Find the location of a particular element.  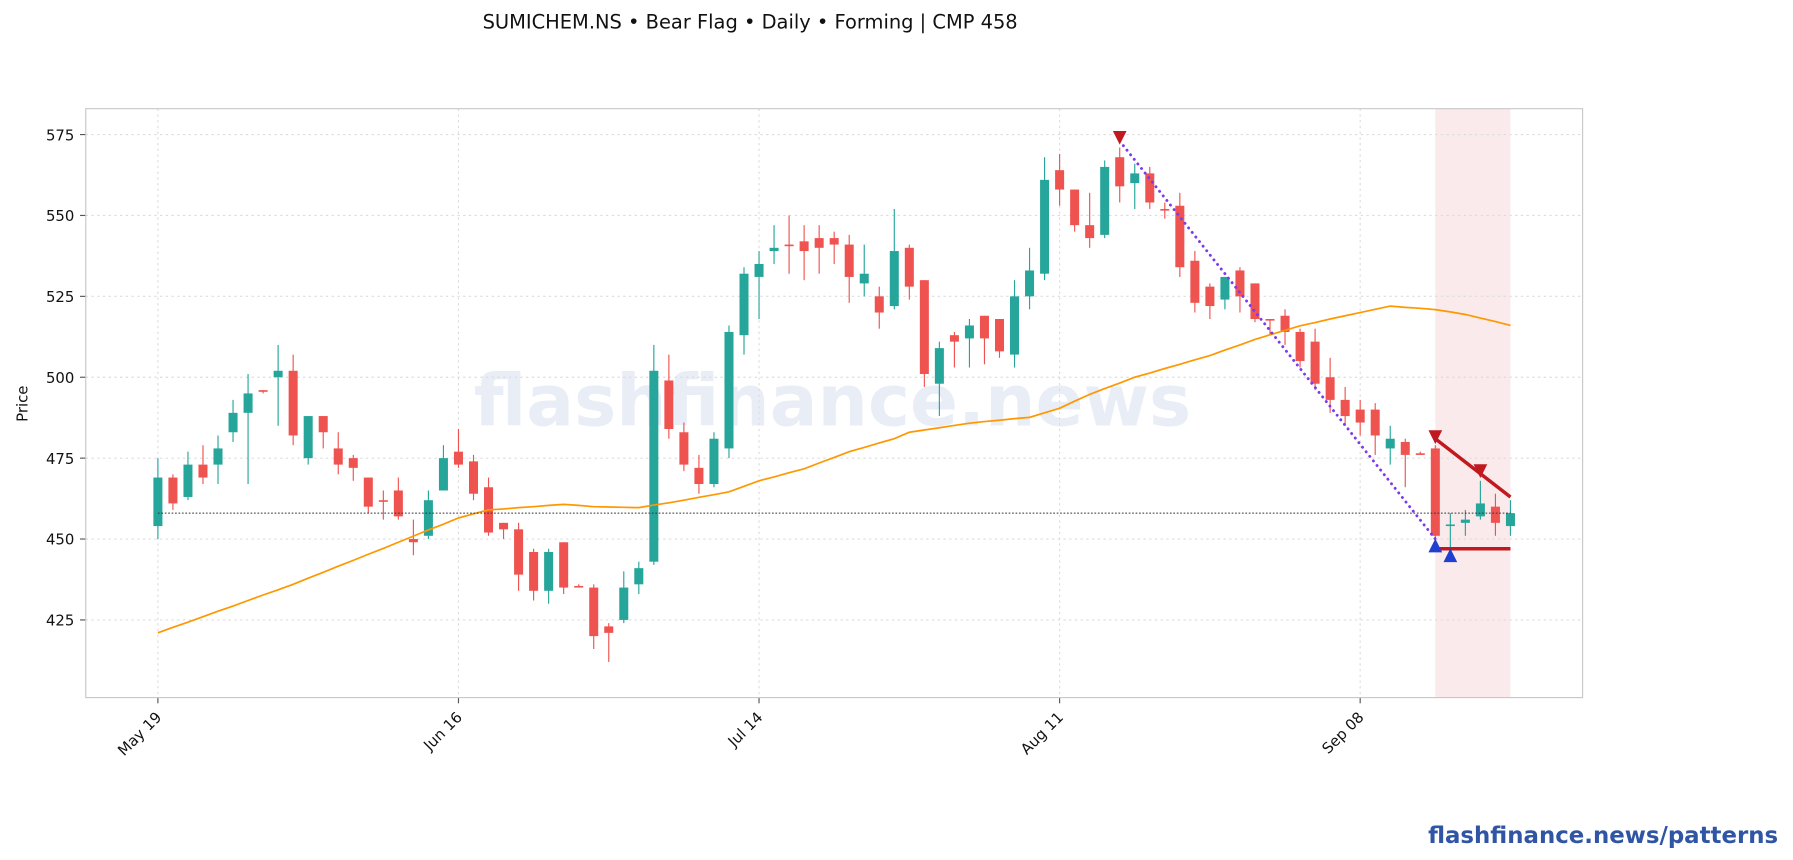

watermark: flashfinance.news is located at coordinates (832, 400).